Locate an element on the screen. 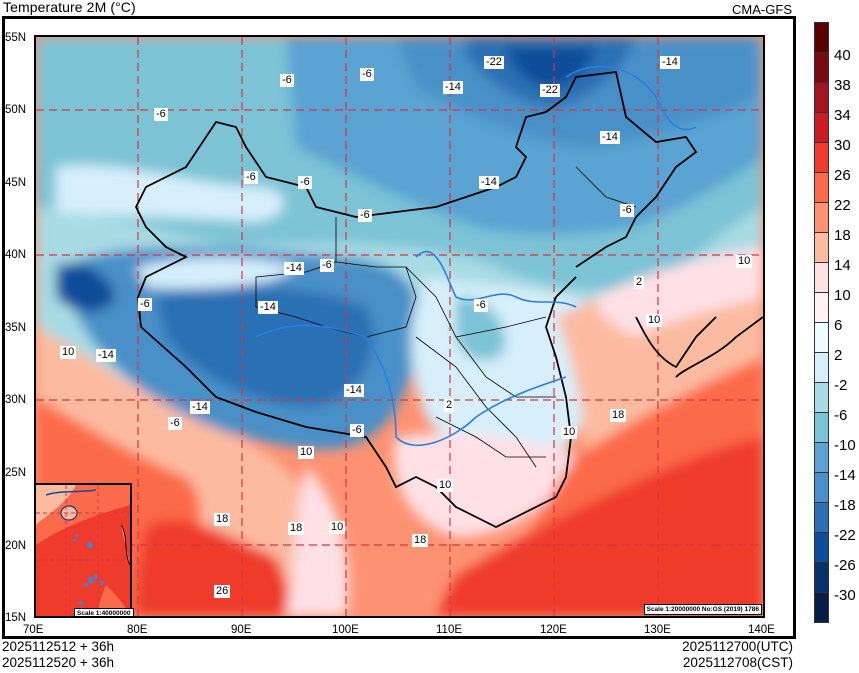 The image size is (859, 673). colorbar-tick: 18 is located at coordinates (842, 235).